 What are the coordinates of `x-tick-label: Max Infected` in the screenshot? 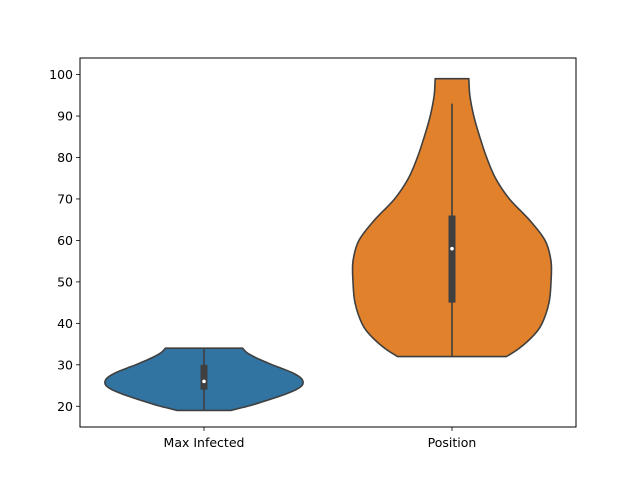 It's located at (204, 442).